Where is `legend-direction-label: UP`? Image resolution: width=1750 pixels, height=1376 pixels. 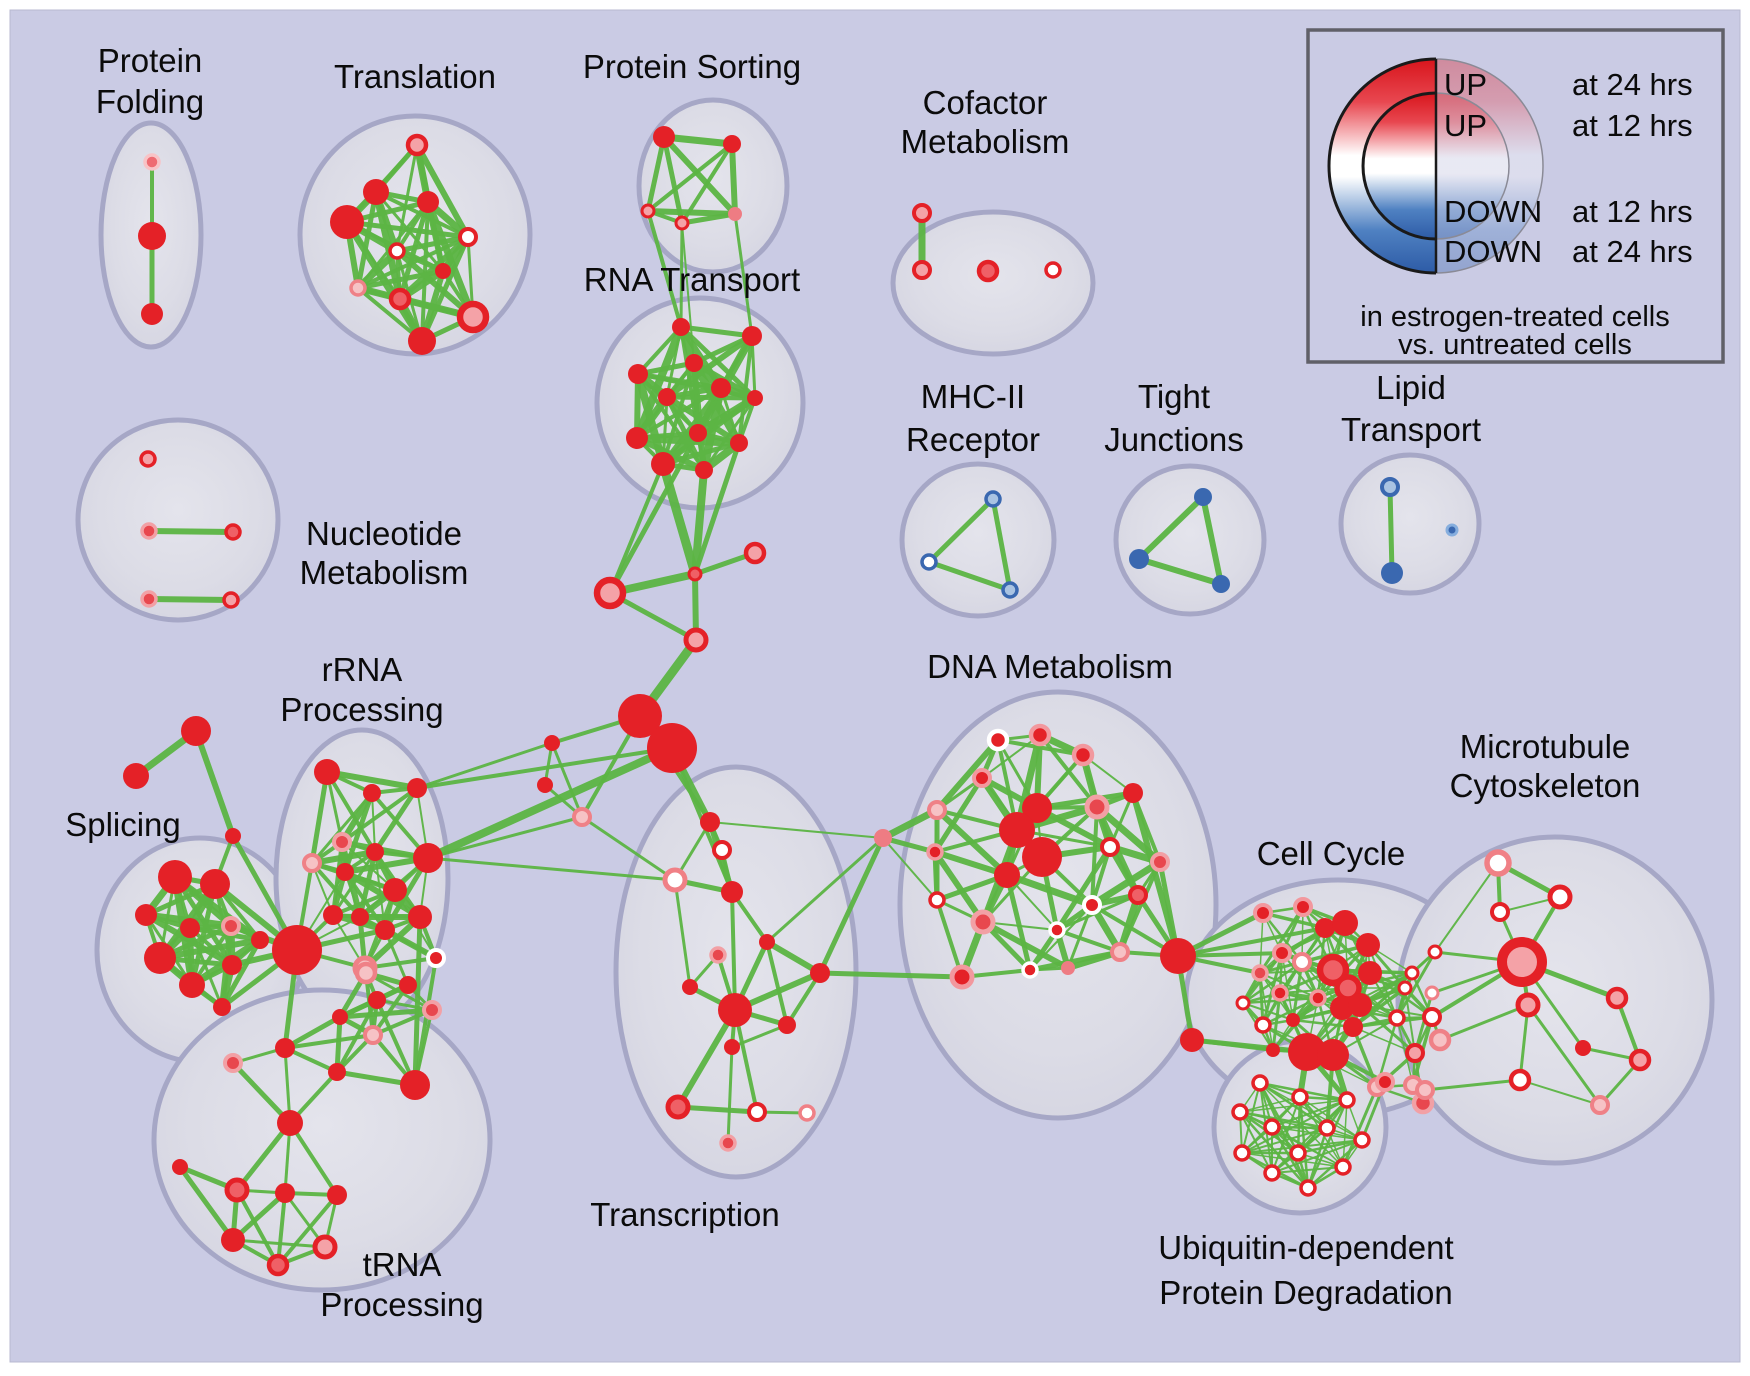 legend-direction-label: UP is located at coordinates (1465, 84).